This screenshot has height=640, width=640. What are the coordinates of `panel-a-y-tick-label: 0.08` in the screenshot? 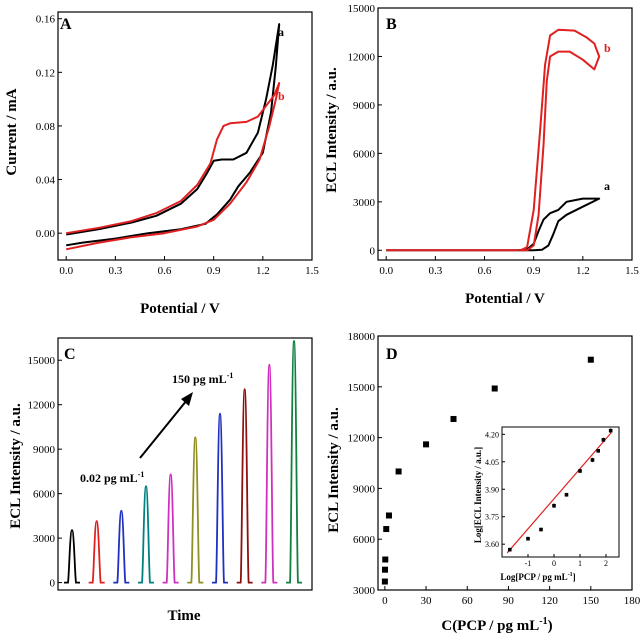 It's located at (46, 127).